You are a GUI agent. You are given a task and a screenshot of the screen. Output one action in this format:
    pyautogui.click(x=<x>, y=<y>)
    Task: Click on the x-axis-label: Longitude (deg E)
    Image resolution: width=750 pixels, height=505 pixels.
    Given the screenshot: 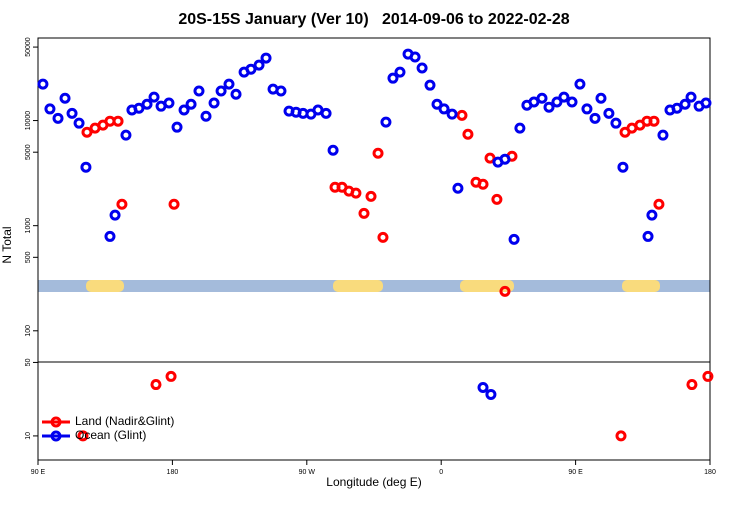 What is the action you would take?
    pyautogui.click(x=373, y=482)
    